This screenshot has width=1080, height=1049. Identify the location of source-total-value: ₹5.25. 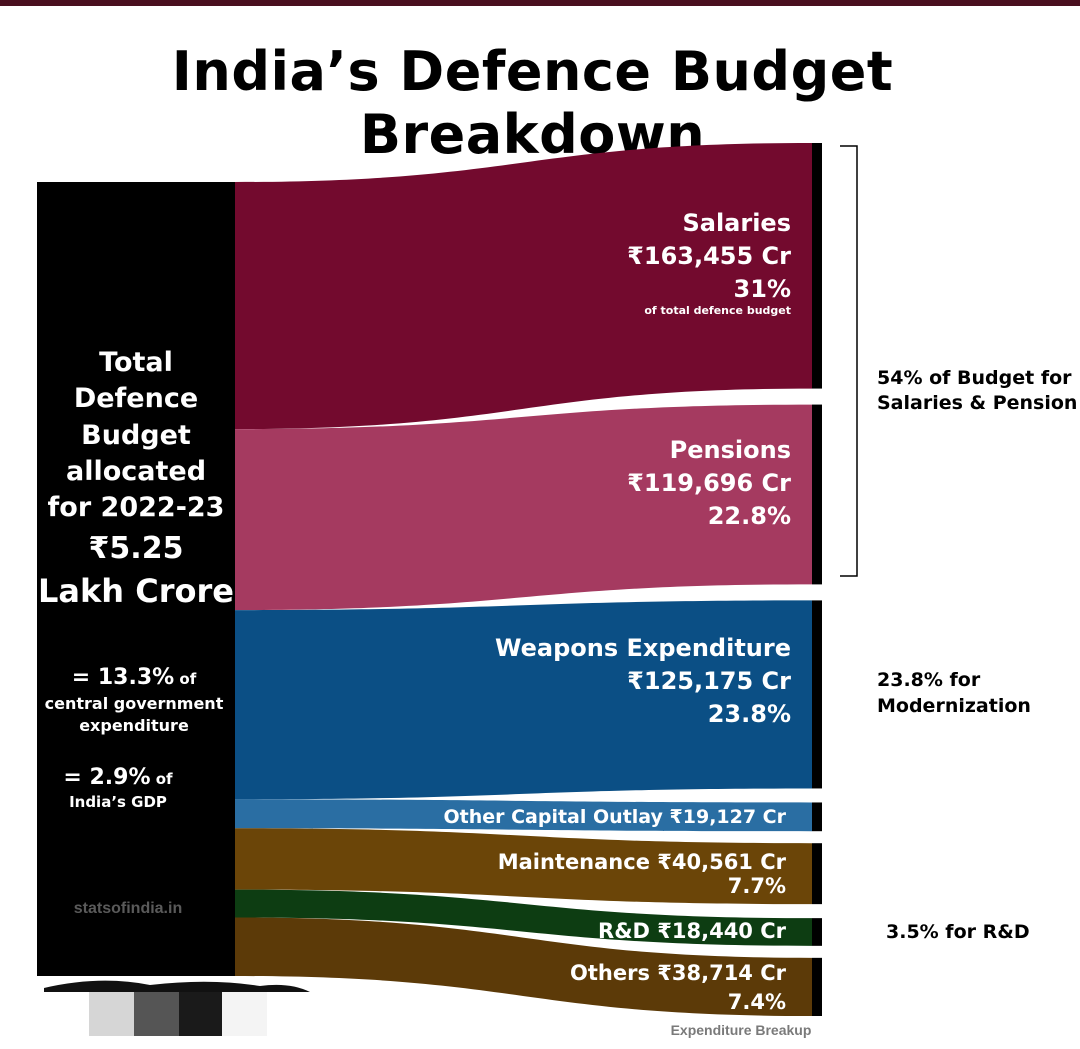
(136, 548).